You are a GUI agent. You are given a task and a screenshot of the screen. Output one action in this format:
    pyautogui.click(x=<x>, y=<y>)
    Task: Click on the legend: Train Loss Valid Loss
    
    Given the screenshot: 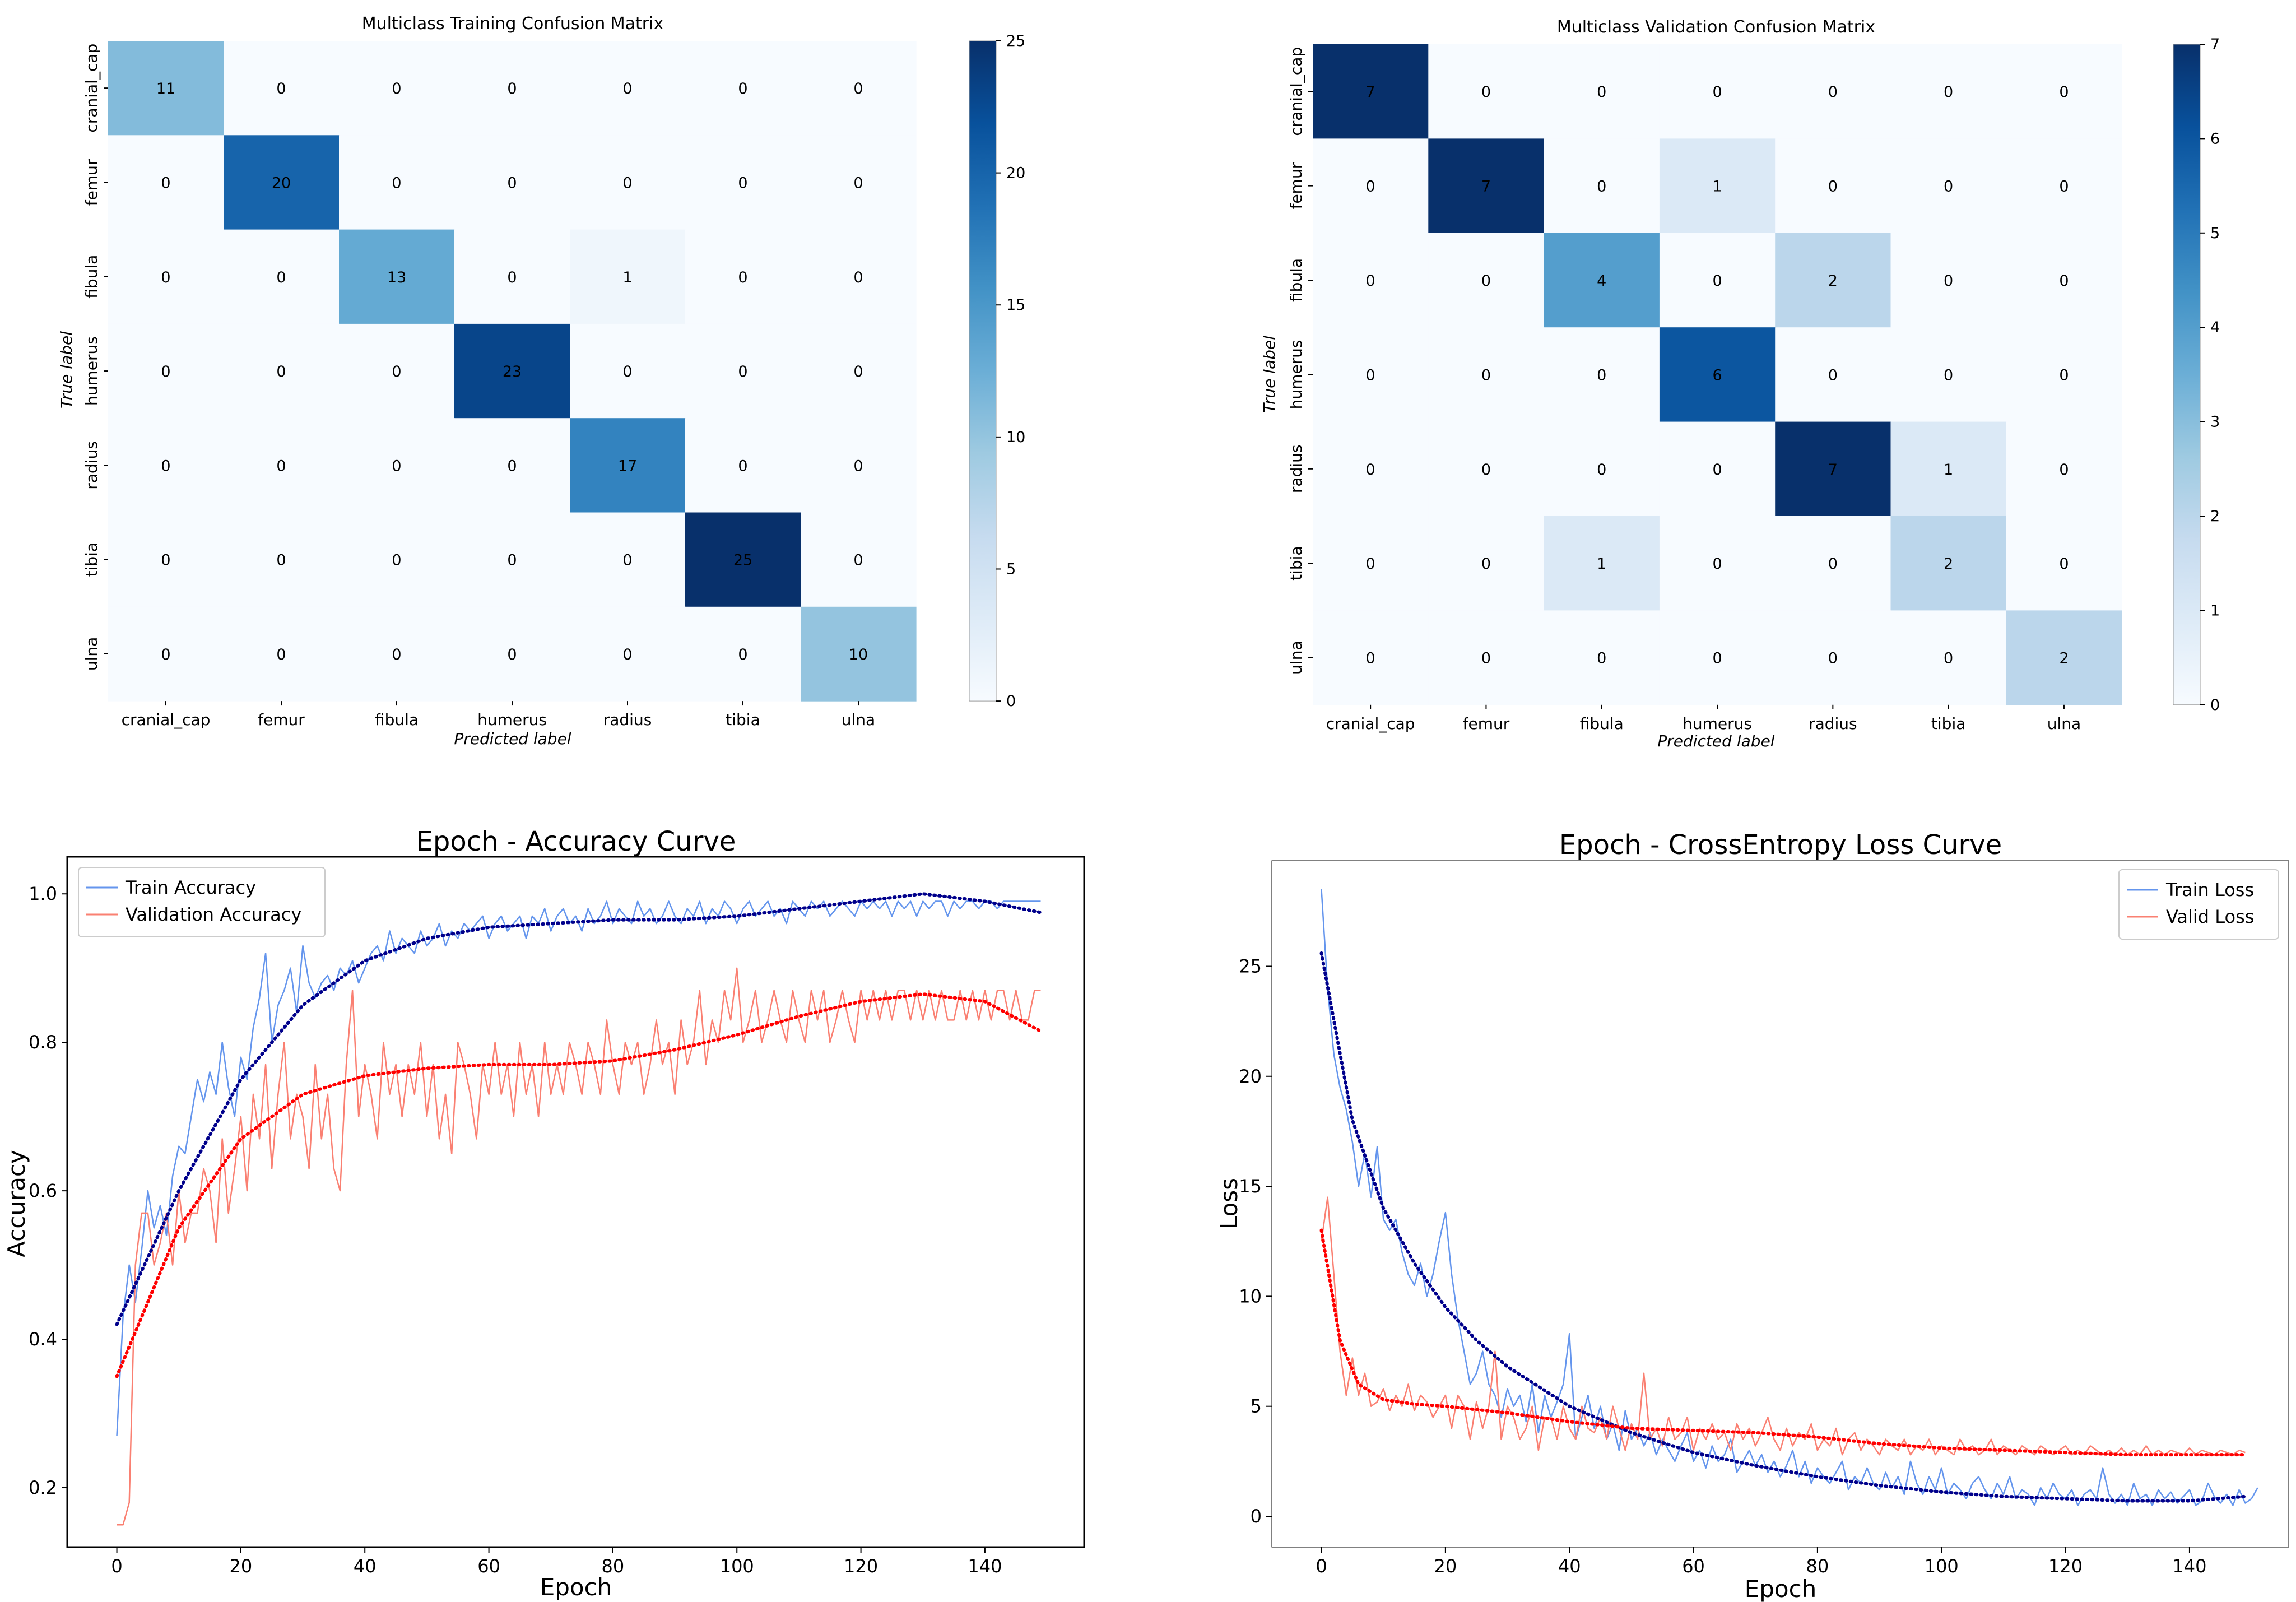 What is the action you would take?
    pyautogui.click(x=2198, y=905)
    